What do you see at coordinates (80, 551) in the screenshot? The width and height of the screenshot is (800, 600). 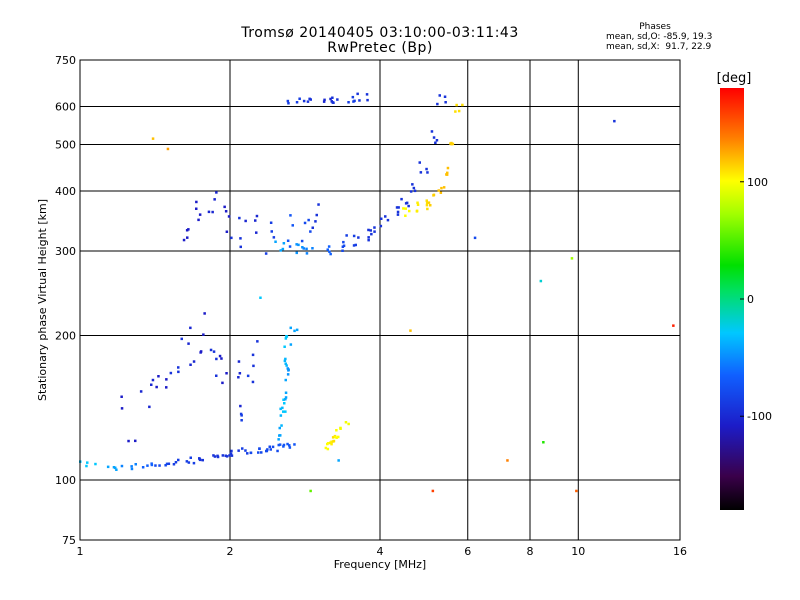 I see `x-tick-label: 1` at bounding box center [80, 551].